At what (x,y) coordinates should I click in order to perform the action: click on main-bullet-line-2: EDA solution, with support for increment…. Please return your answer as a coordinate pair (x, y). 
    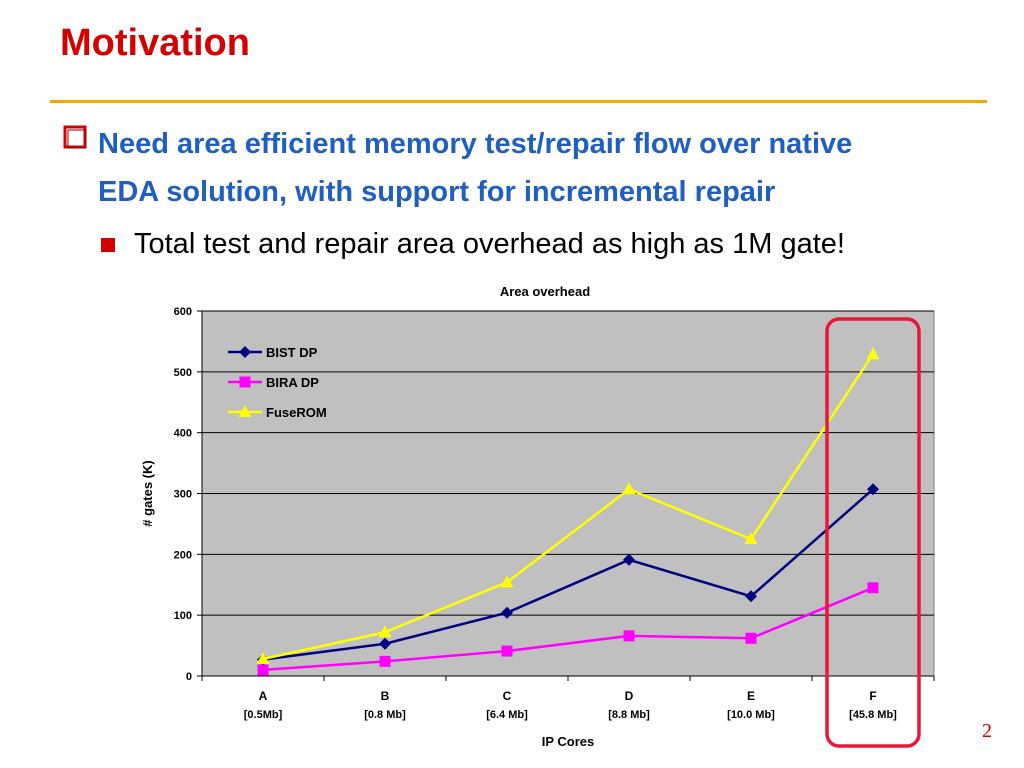
    Looking at the image, I should click on (437, 192).